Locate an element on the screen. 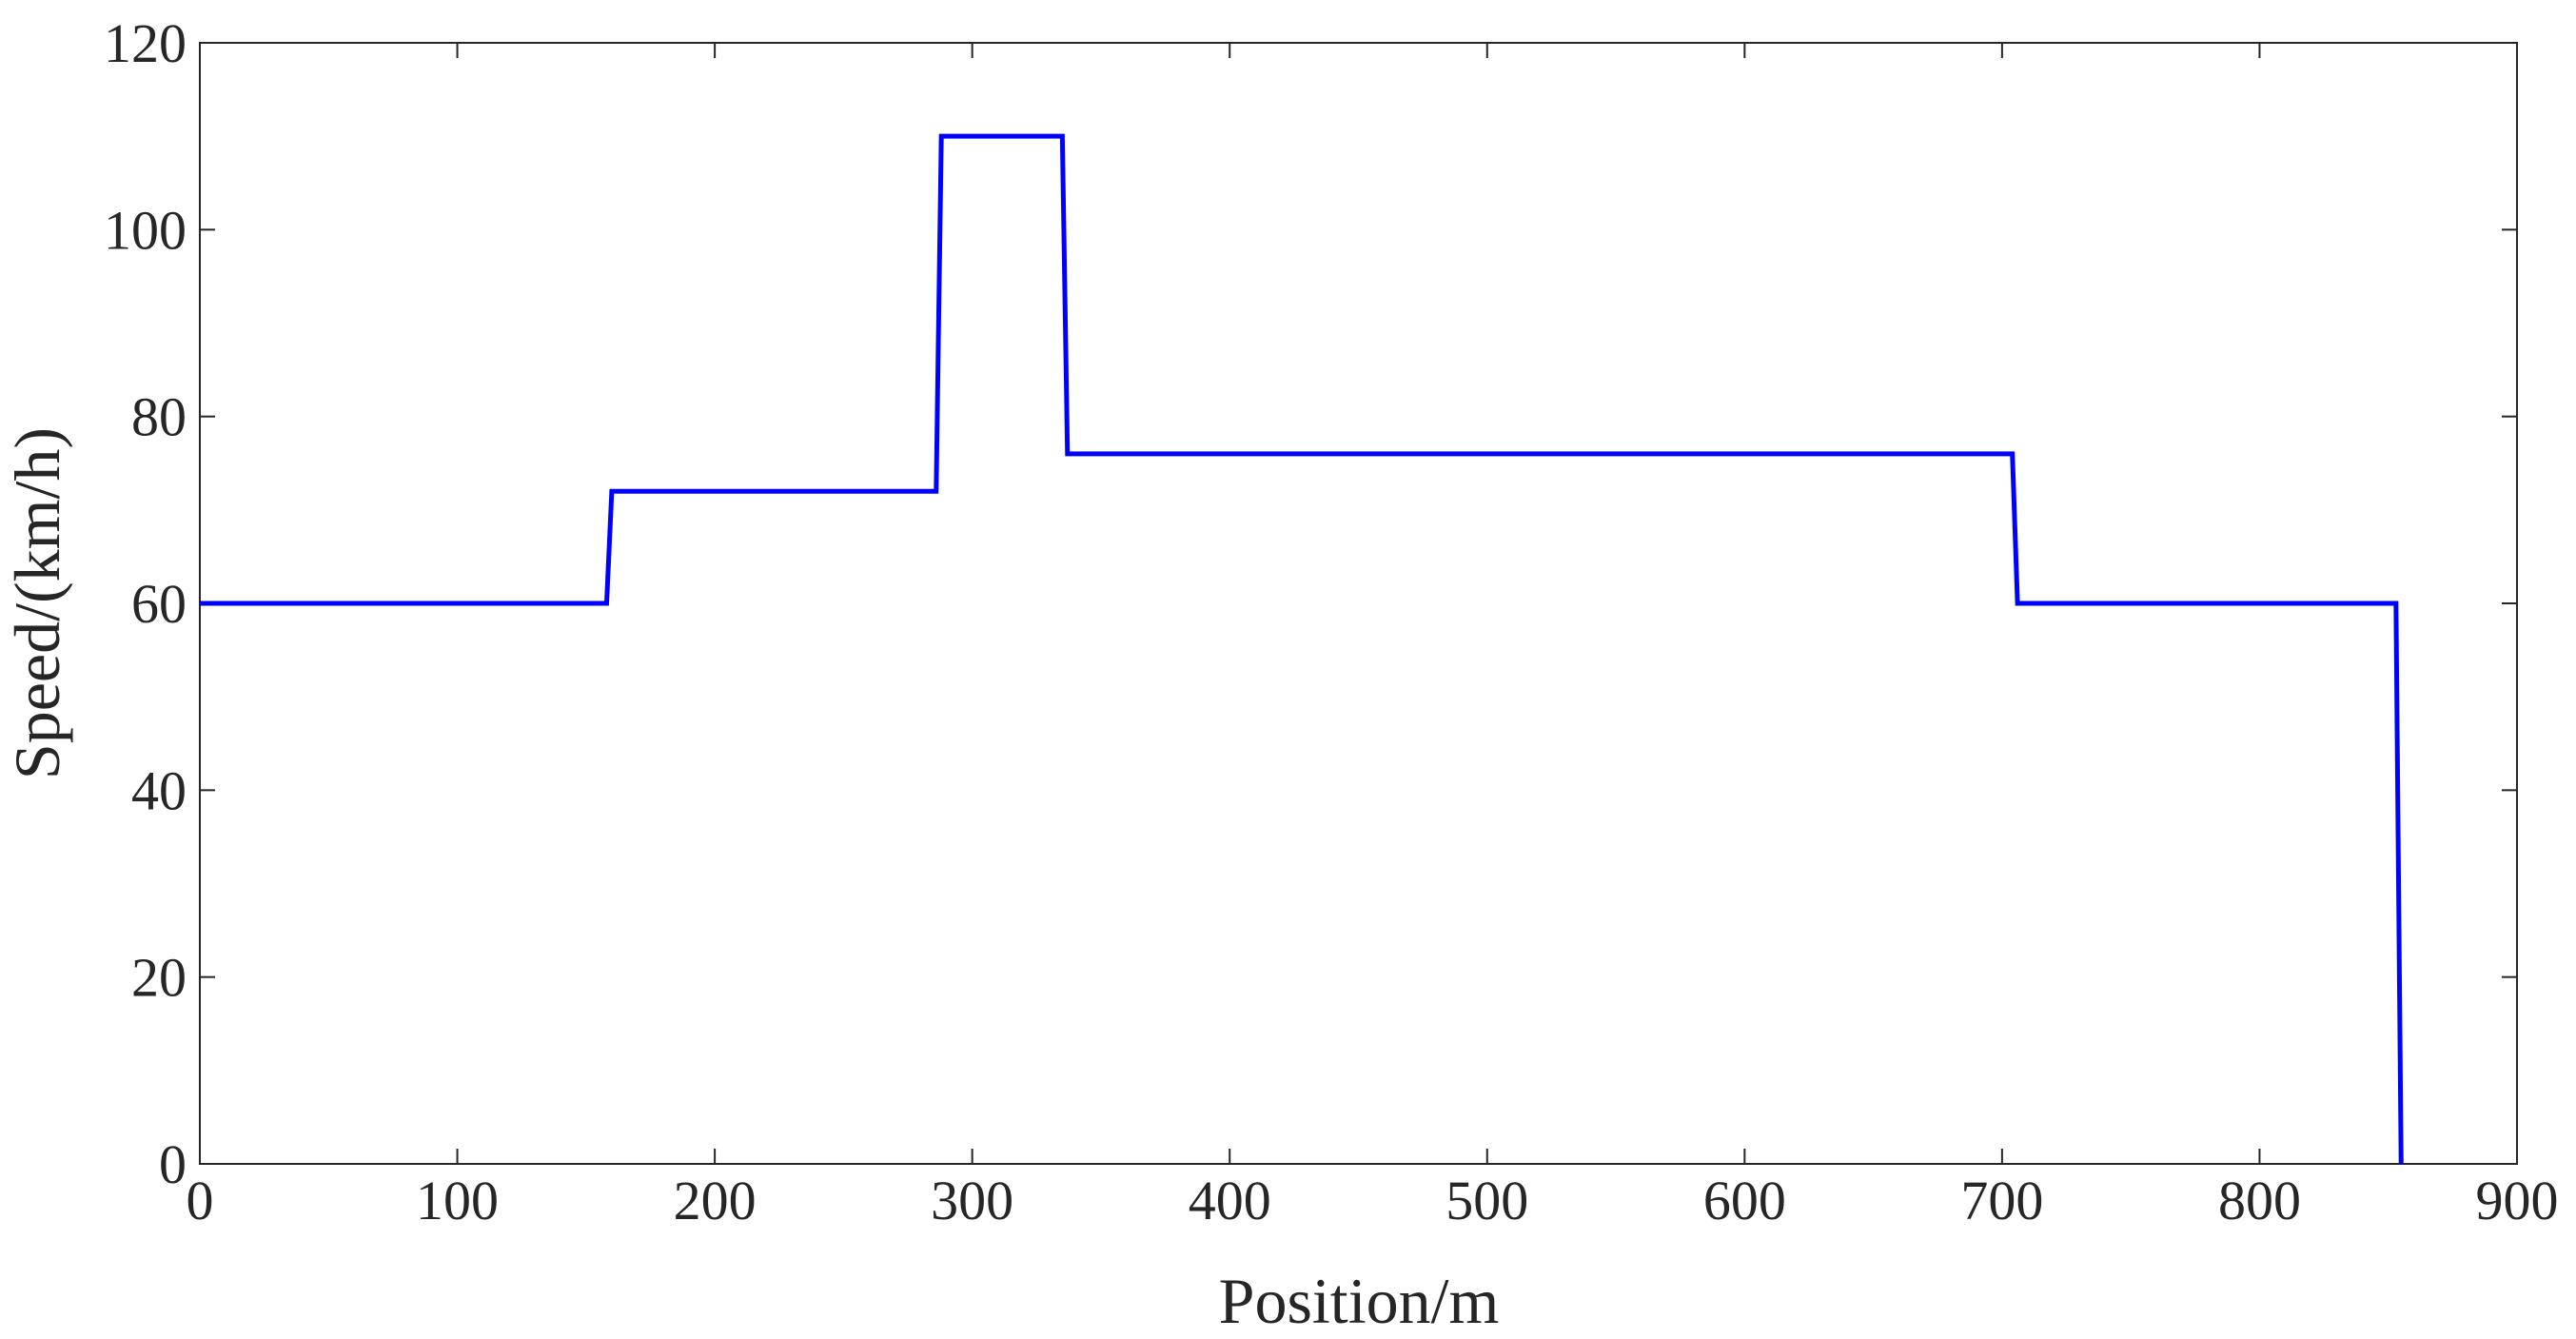 The width and height of the screenshot is (2576, 1339). y-tick-label: 100 is located at coordinates (145, 230).